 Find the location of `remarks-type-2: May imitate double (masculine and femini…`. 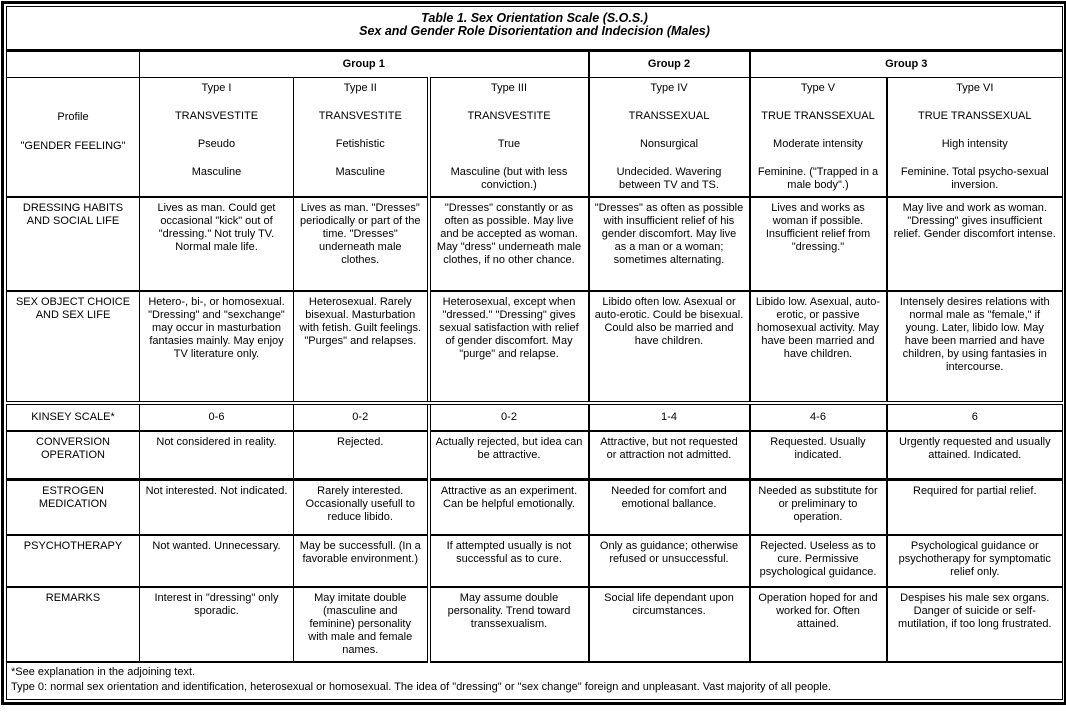

remarks-type-2: May imitate double (masculine and femini… is located at coordinates (361, 625).